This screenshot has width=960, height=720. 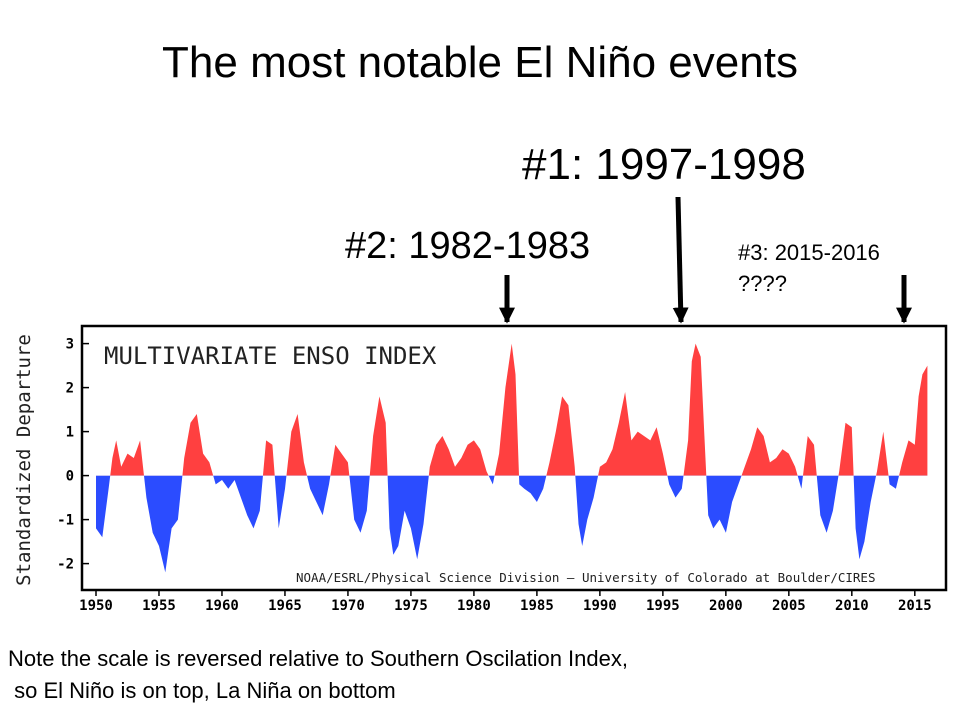 I want to click on arrow-1997-1998, so click(x=680, y=260).